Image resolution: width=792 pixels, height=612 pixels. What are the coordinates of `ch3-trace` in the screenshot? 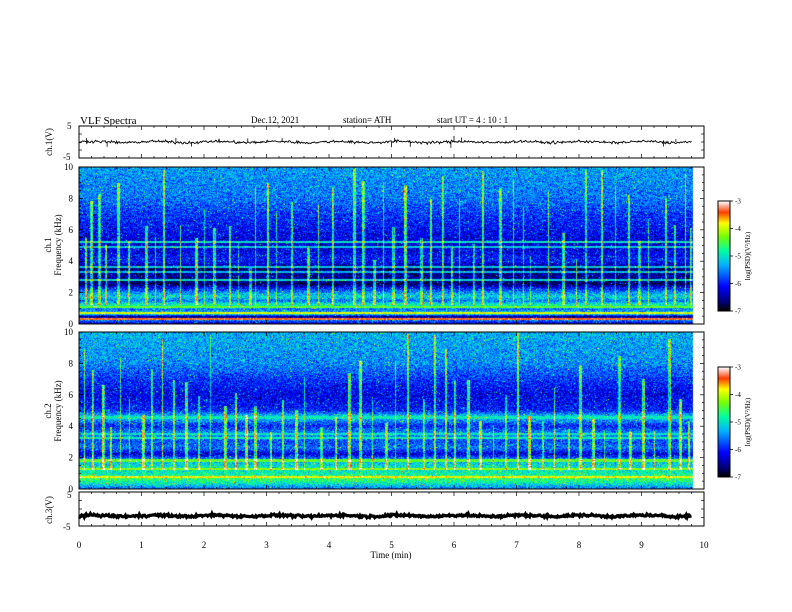 It's located at (384, 515).